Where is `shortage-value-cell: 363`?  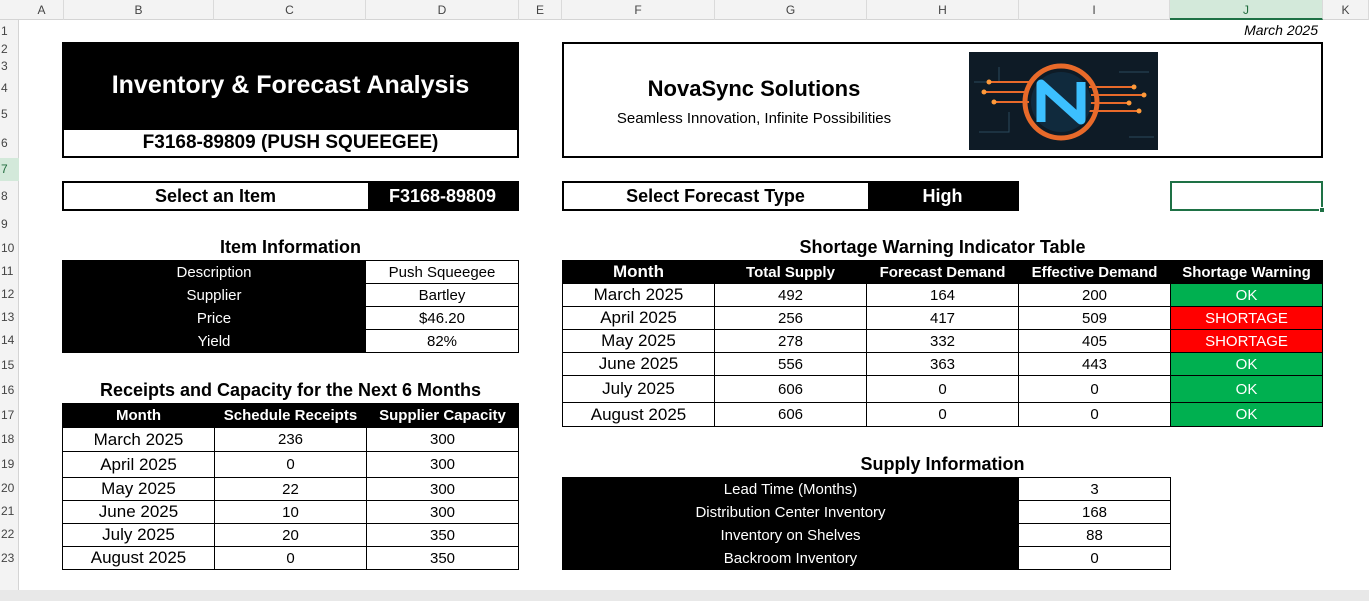 shortage-value-cell: 363 is located at coordinates (942, 364).